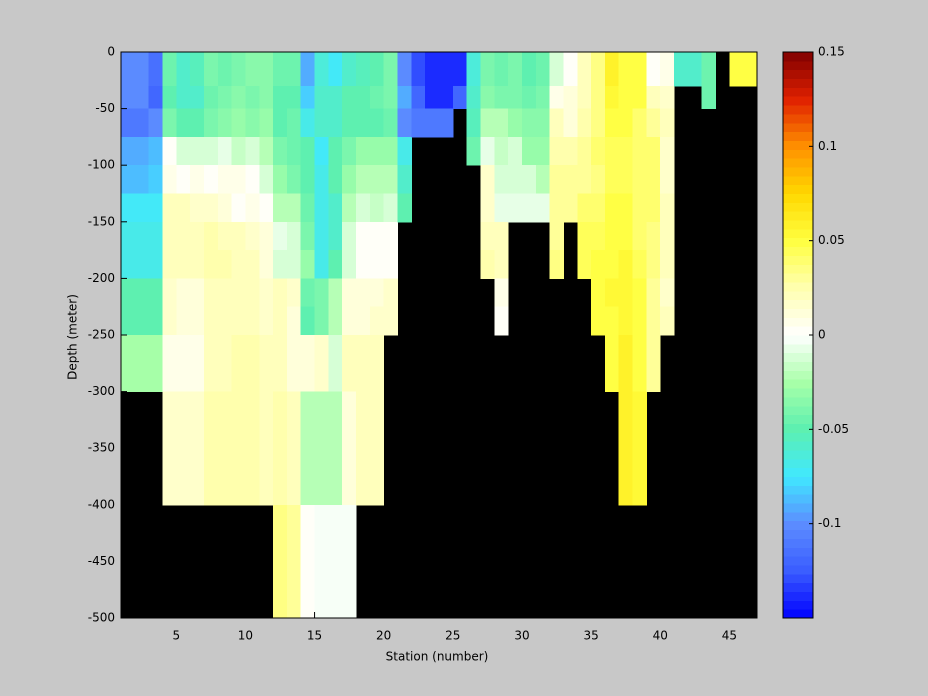  What do you see at coordinates (521, 636) in the screenshot?
I see `x-tick-label: 30` at bounding box center [521, 636].